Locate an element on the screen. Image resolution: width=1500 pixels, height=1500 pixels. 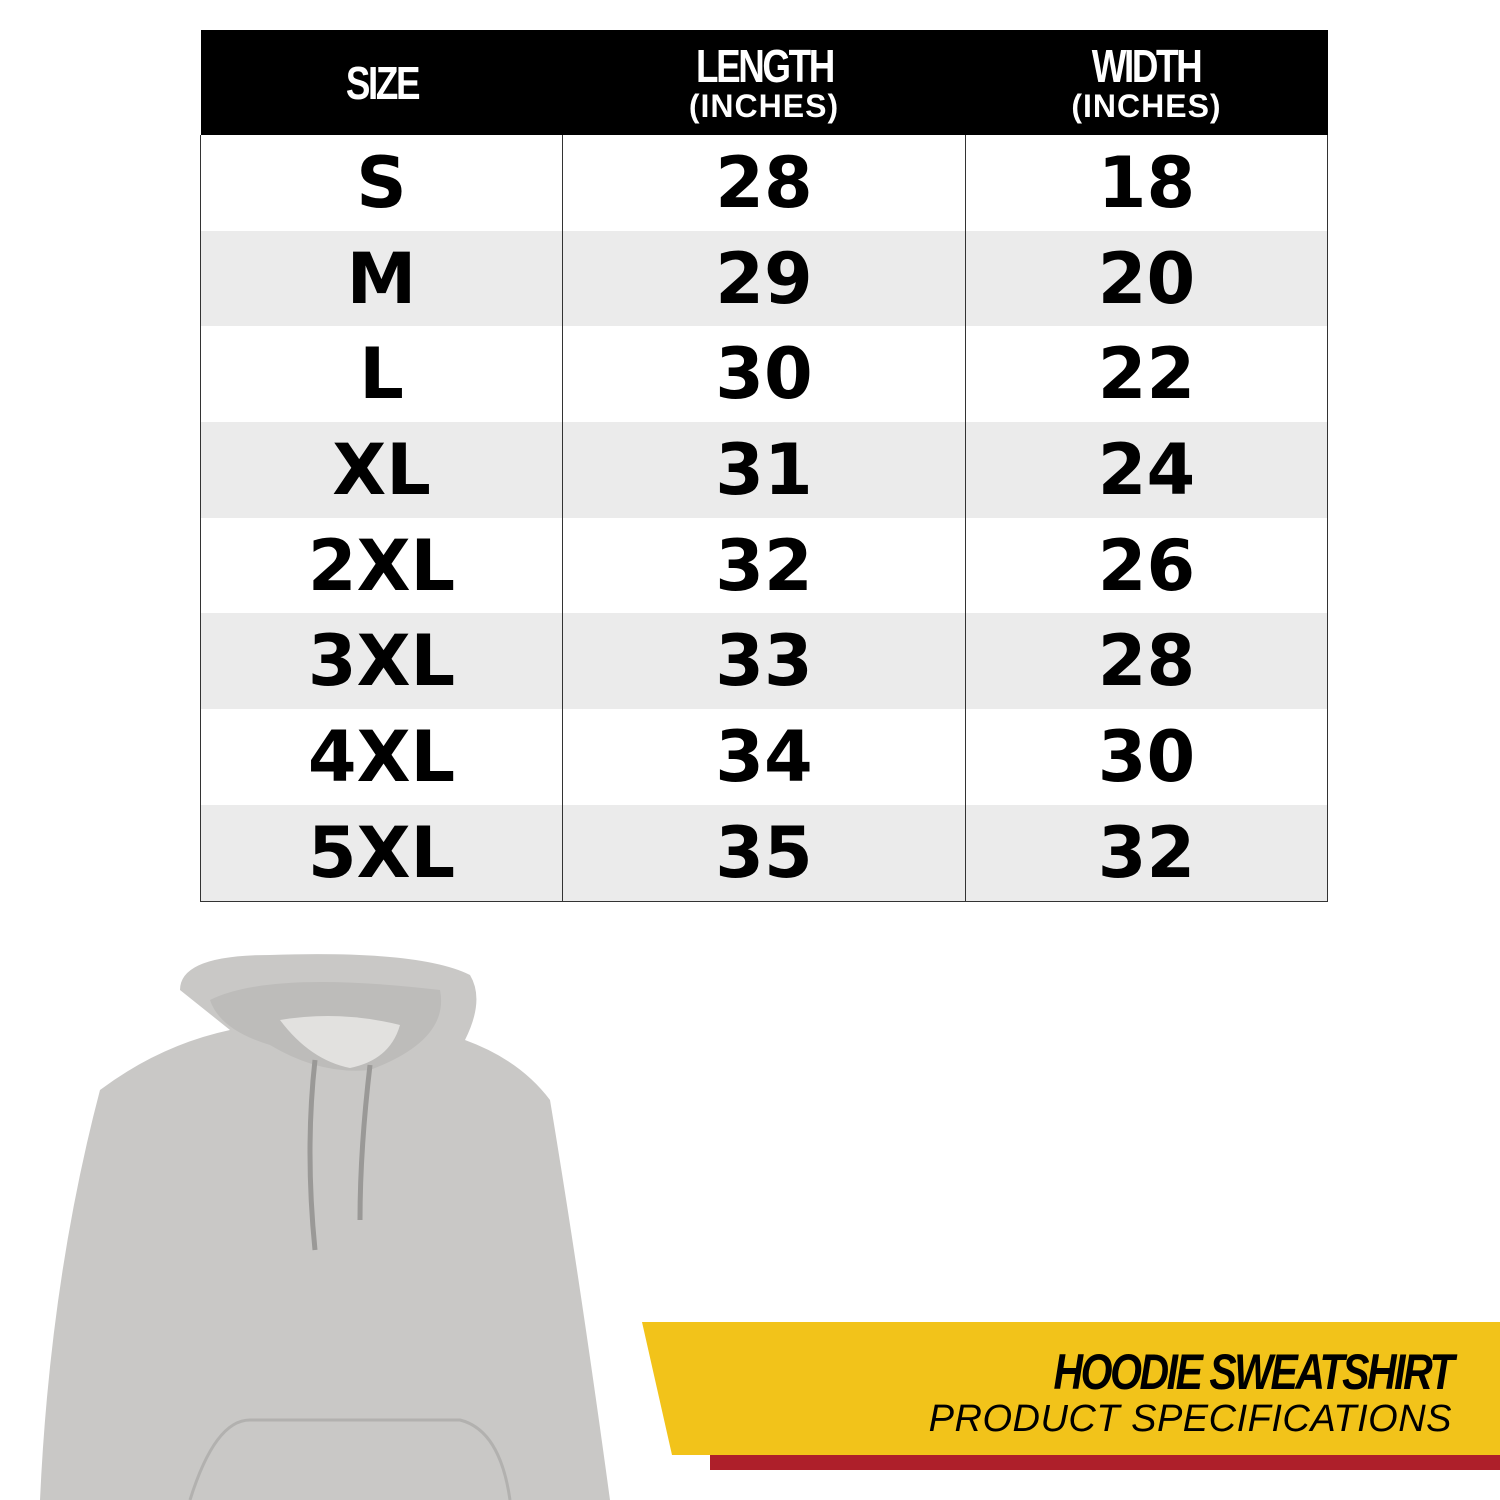
cell-length: 28 is located at coordinates (764, 183).